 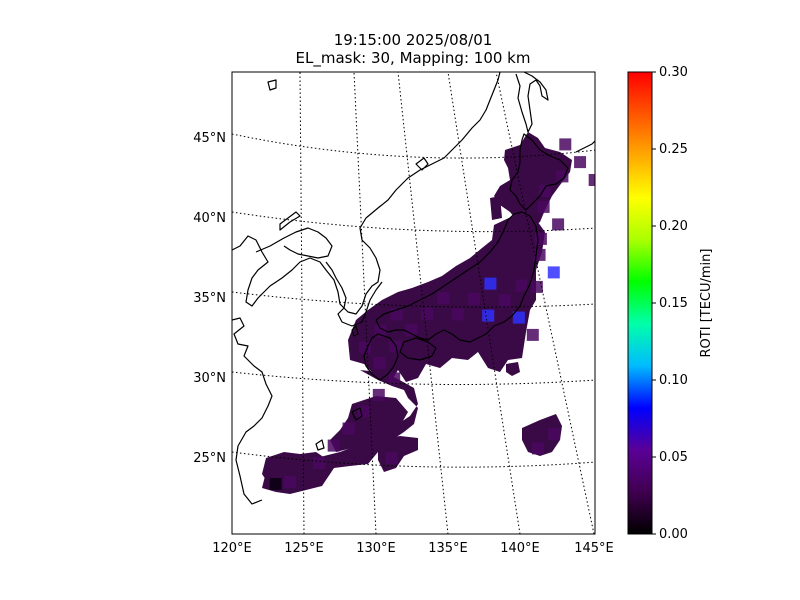 I want to click on latitude-tick-labels: 25°N 30°N 35°N 40°N 45°N, so click(x=209, y=298).